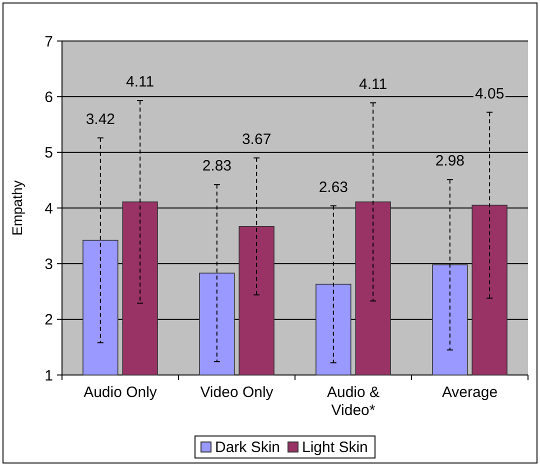 Image resolution: width=540 pixels, height=466 pixels. What do you see at coordinates (17, 208) in the screenshot?
I see `y-axis-title: Empathy` at bounding box center [17, 208].